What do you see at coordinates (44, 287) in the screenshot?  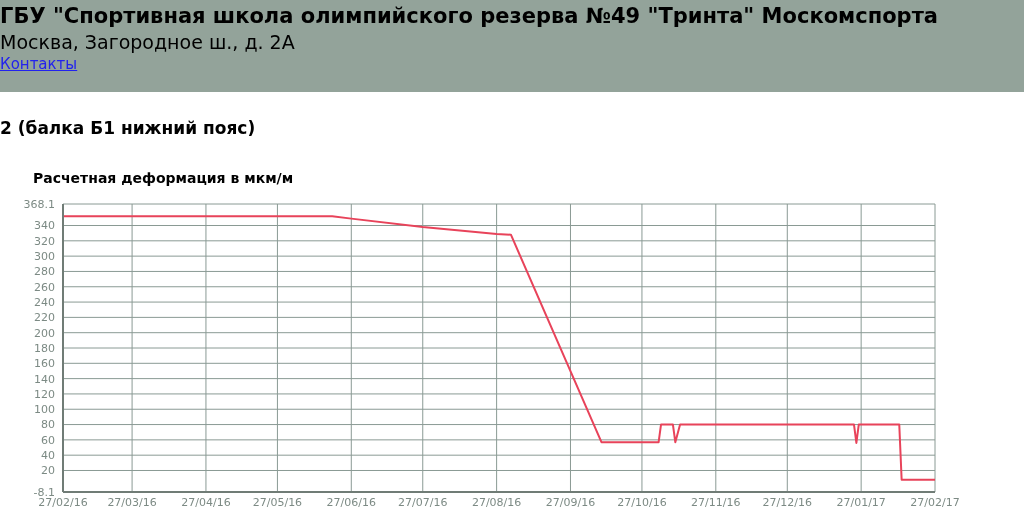 I see `y-tick-label: 260` at bounding box center [44, 287].